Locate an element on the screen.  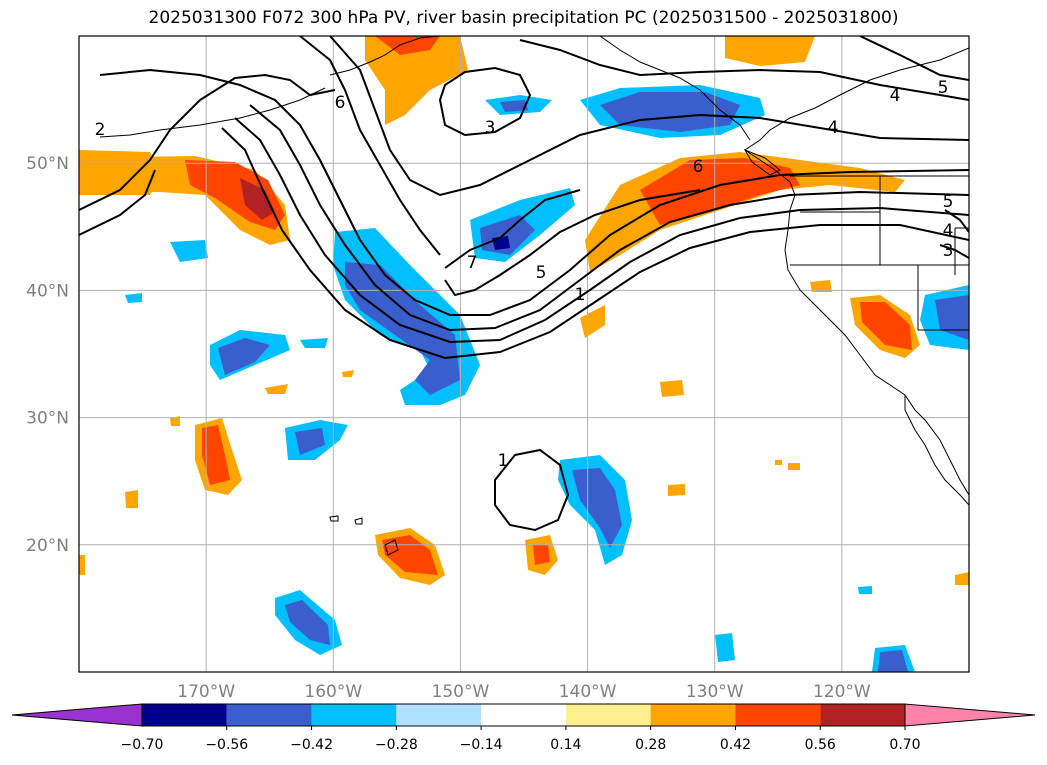
lon-label: 140°W is located at coordinates (588, 692).